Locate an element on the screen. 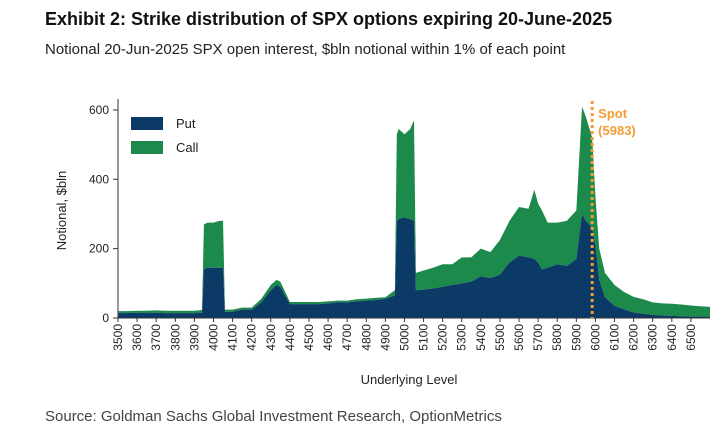 The height and width of the screenshot is (441, 715). x-tick-label: 6400 is located at coordinates (672, 337).